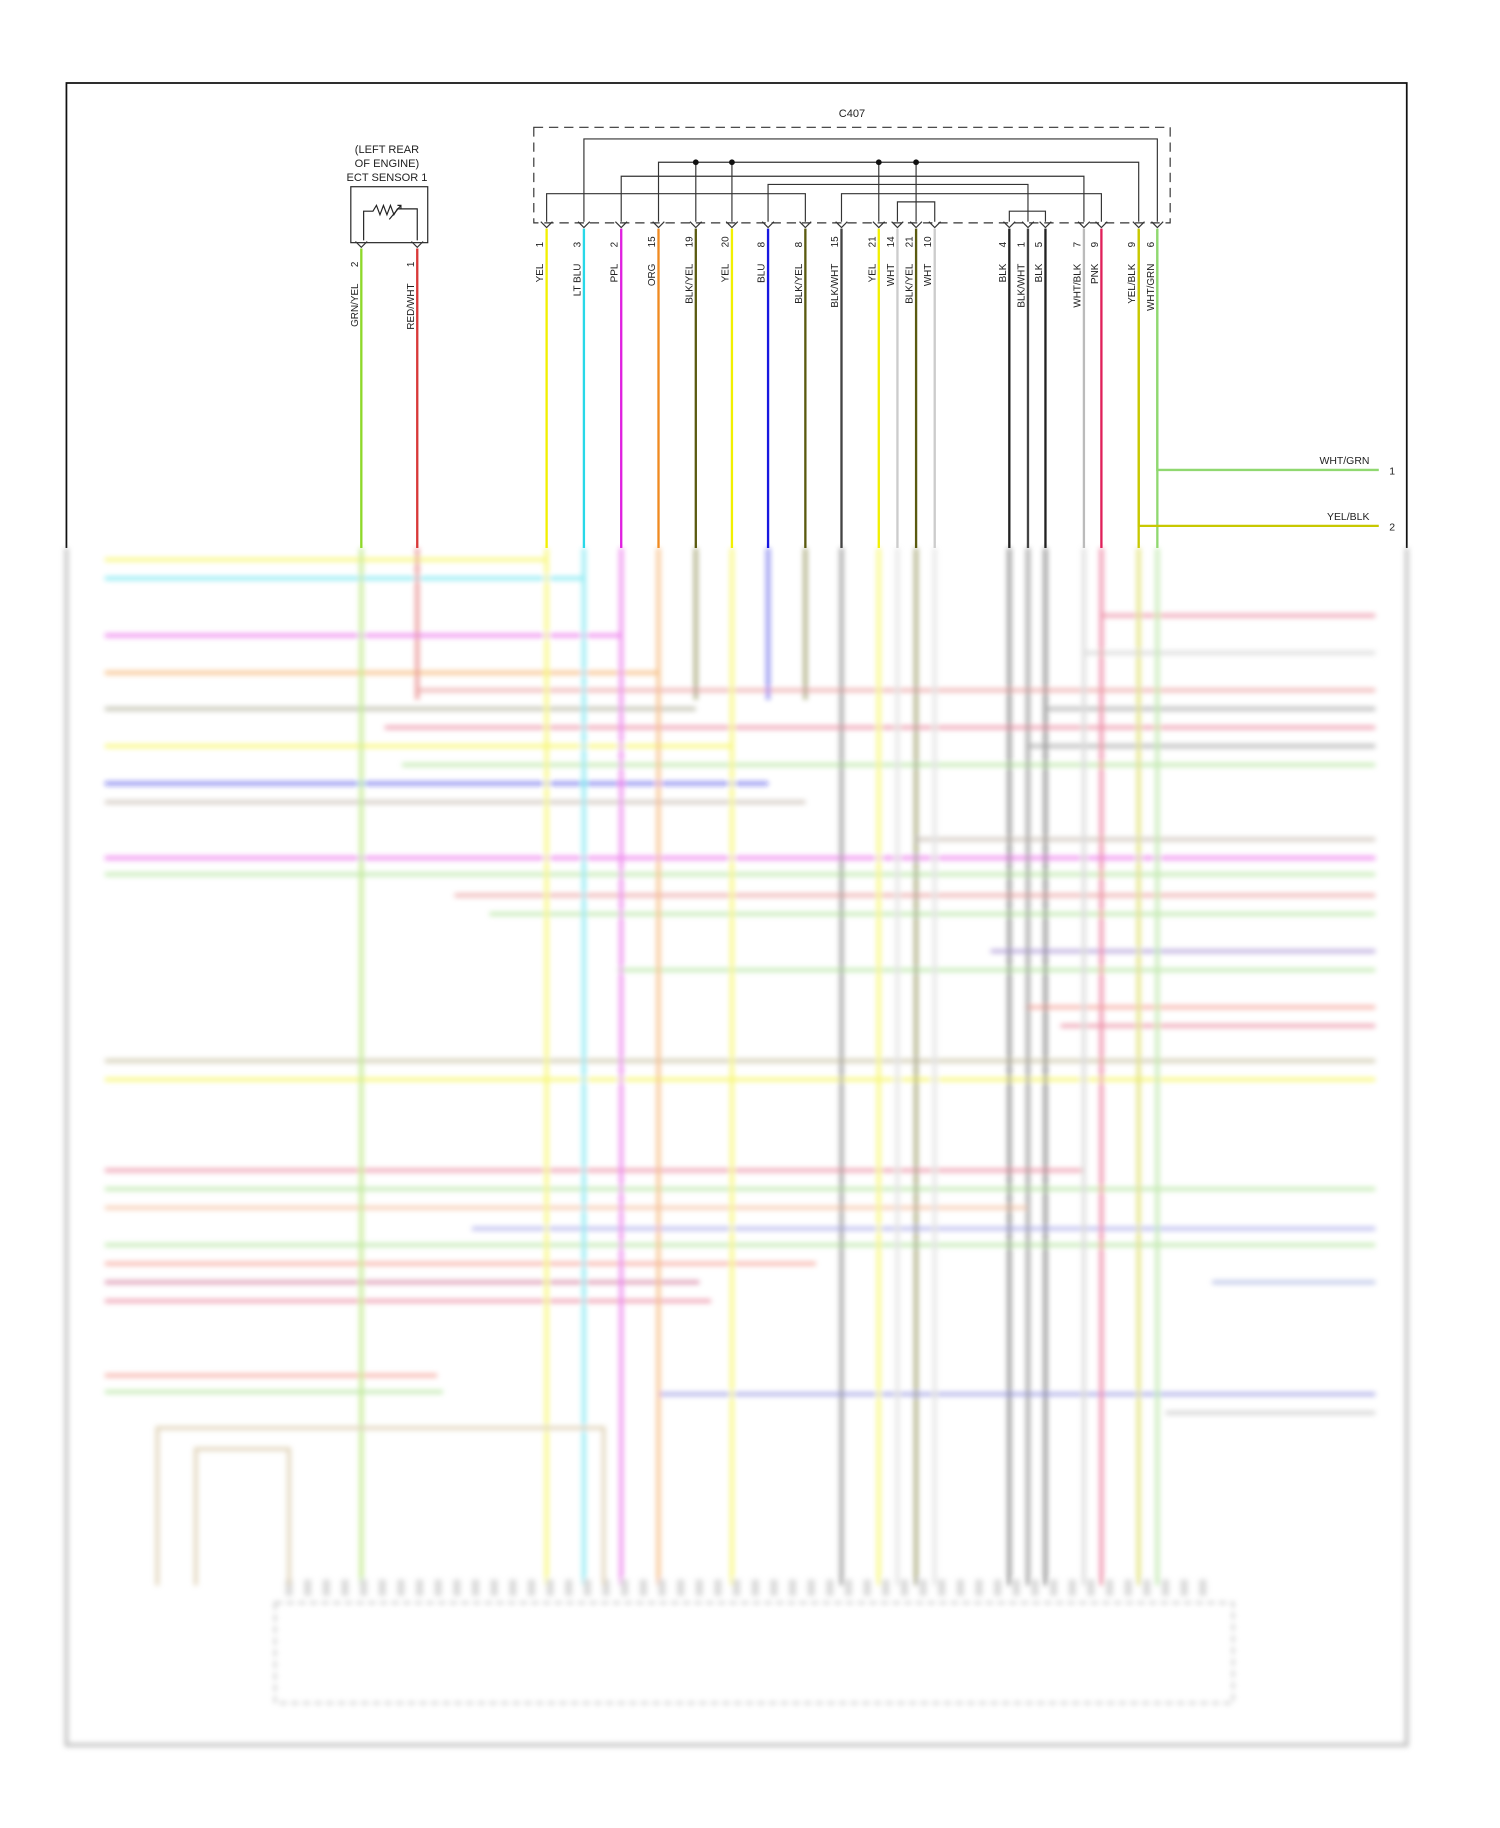 This screenshot has width=1500, height=1828. I want to click on wire-color-label: RED/WHT, so click(411, 306).